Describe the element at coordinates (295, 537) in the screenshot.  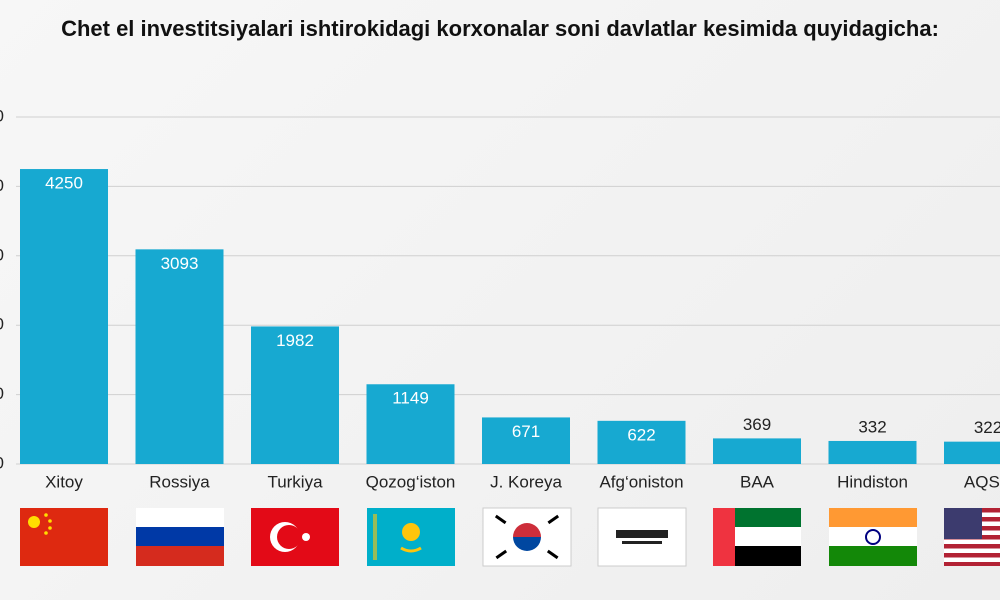
I see `flag-turkey` at that location.